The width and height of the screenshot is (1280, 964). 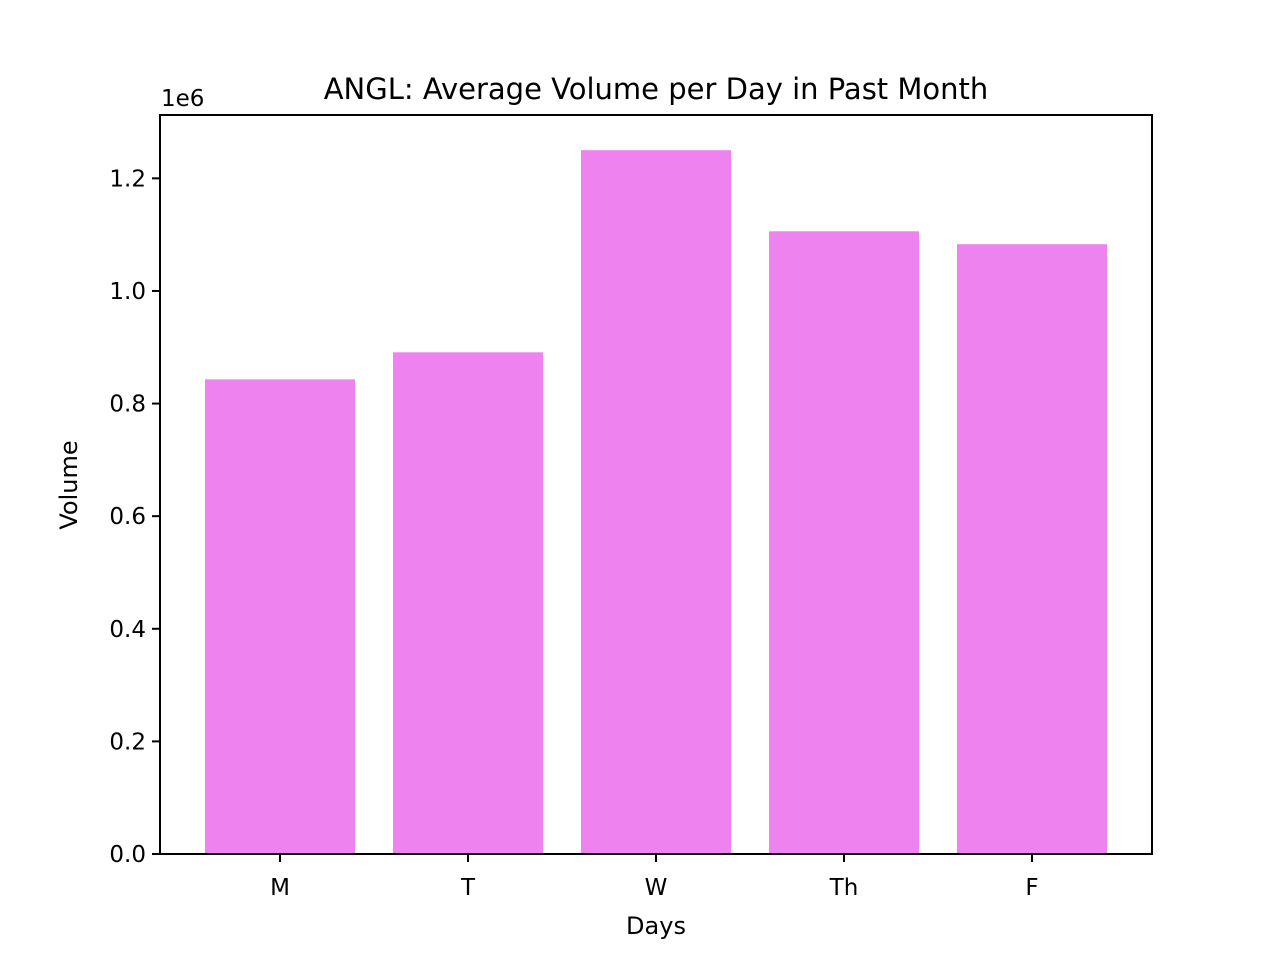 I want to click on y-tick-label: 1.2, so click(x=127, y=179).